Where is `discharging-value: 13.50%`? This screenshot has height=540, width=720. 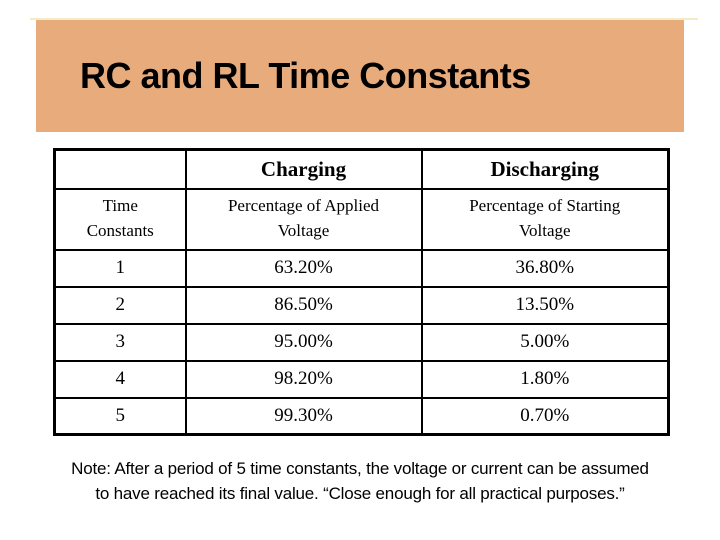
discharging-value: 13.50% is located at coordinates (545, 305).